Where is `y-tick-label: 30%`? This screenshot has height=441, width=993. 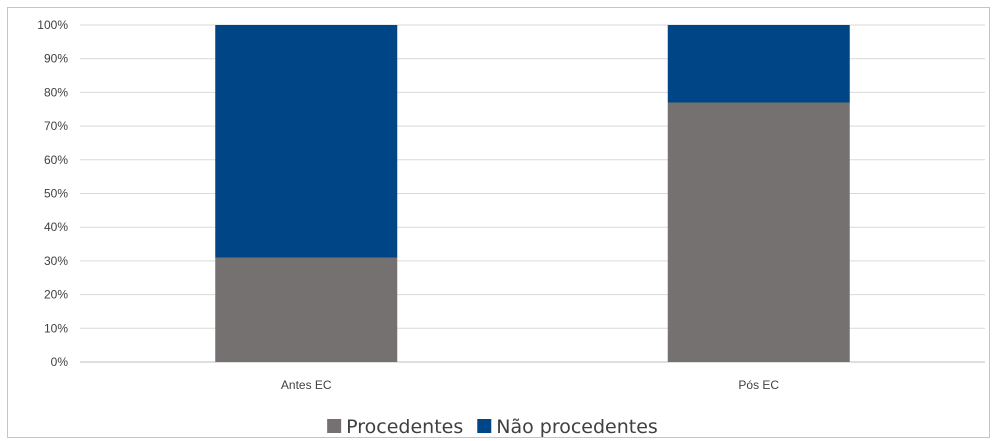 y-tick-label: 30% is located at coordinates (56, 261).